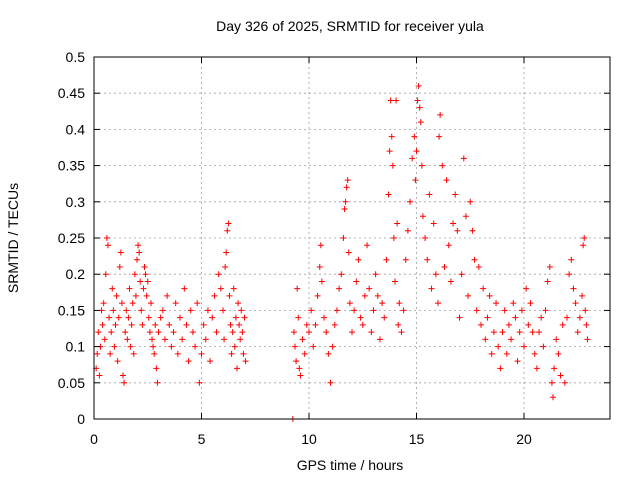 This screenshot has height=480, width=640. Describe the element at coordinates (76, 129) in the screenshot. I see `y-tick-label: 0.4` at that location.